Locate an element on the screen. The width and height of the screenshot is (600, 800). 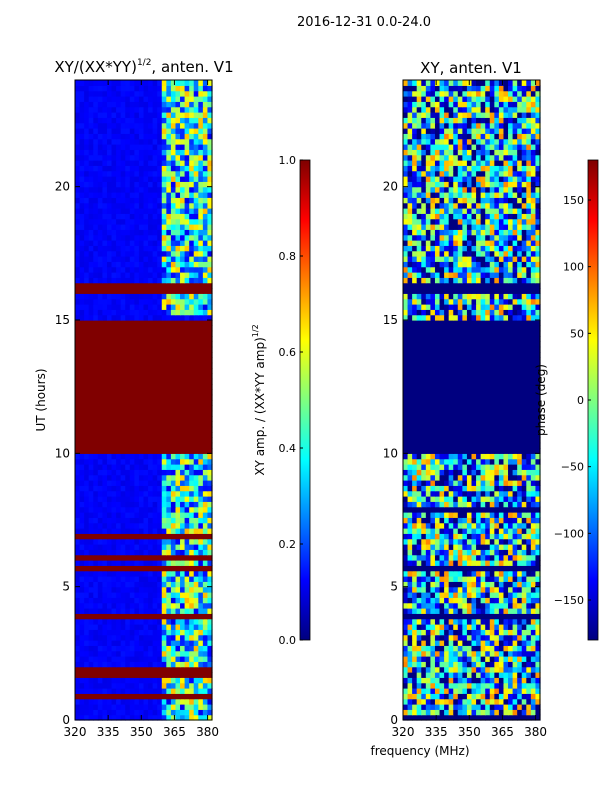
amp-colorbar is located at coordinates (305, 400).